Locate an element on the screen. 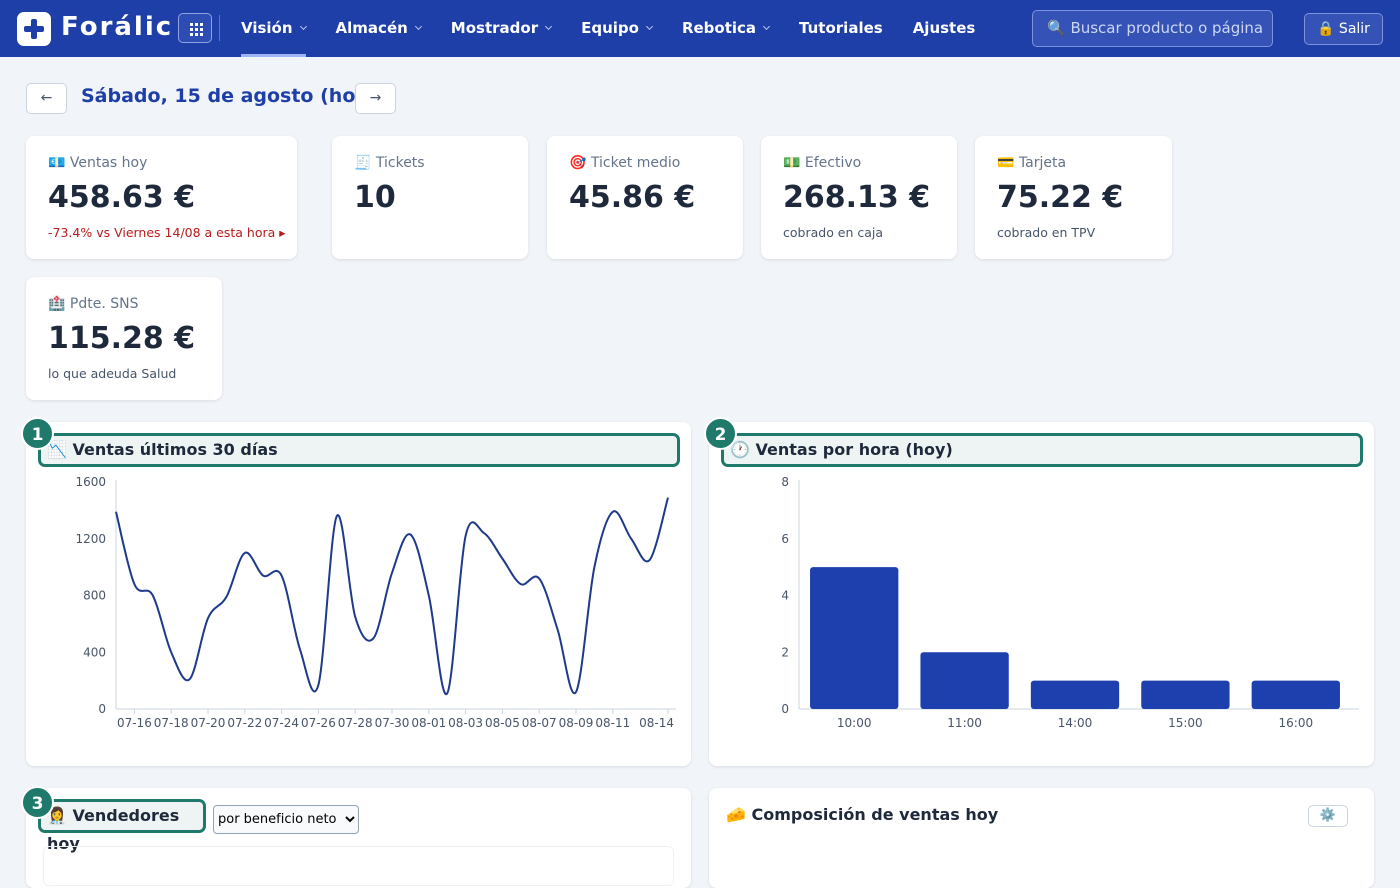  logout-button: 🔒 Salir is located at coordinates (1343, 29).